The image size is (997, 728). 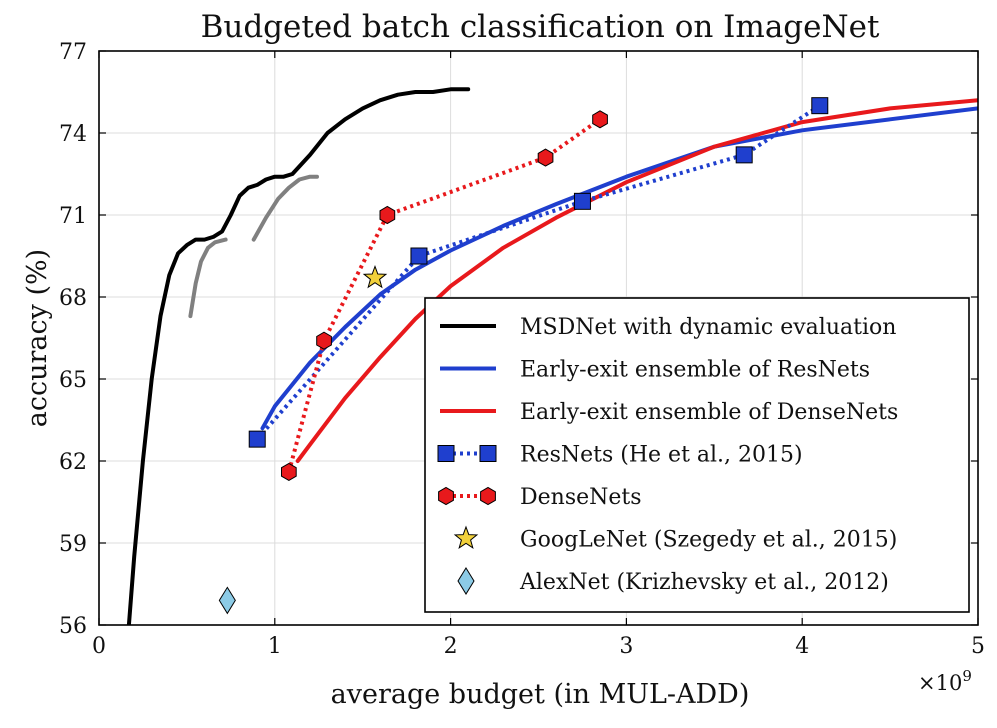 What do you see at coordinates (37, 338) in the screenshot?
I see `y-axis-title: accuracy (%)` at bounding box center [37, 338].